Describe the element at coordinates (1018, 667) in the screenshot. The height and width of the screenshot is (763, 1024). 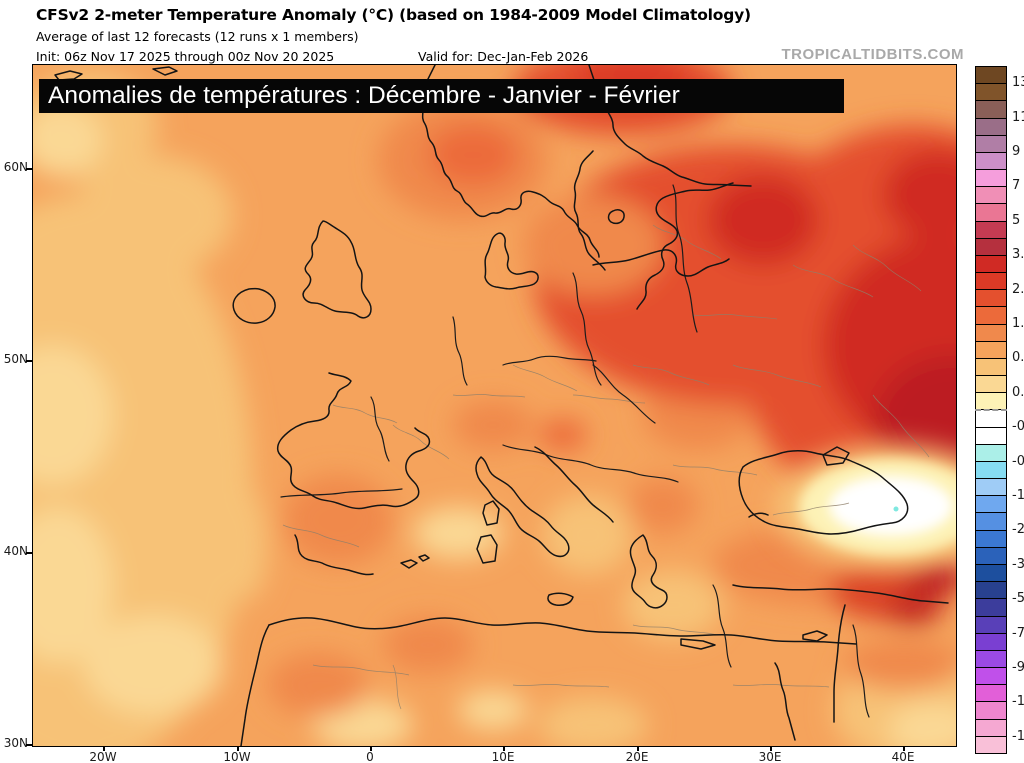
I see `colorbar-tick-label: -9` at that location.